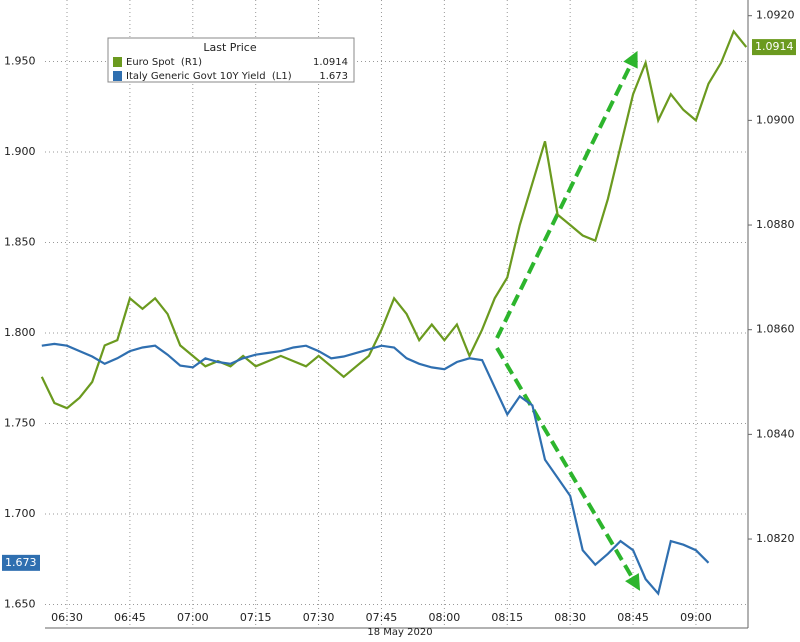 The width and height of the screenshot is (800, 642). What do you see at coordinates (775, 433) in the screenshot?
I see `y2-tick-label: 1.0840` at bounding box center [775, 433].